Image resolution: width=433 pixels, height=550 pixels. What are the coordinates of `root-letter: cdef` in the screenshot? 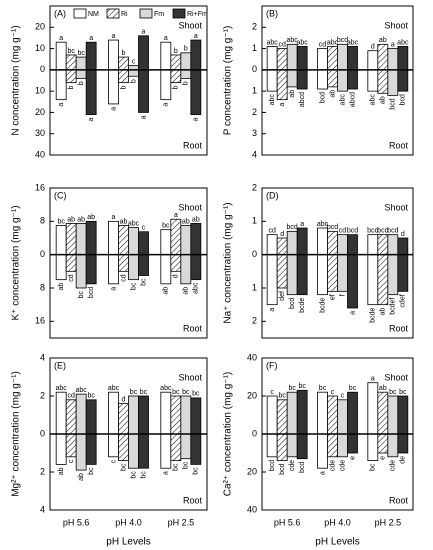 It's located at (403, 300).